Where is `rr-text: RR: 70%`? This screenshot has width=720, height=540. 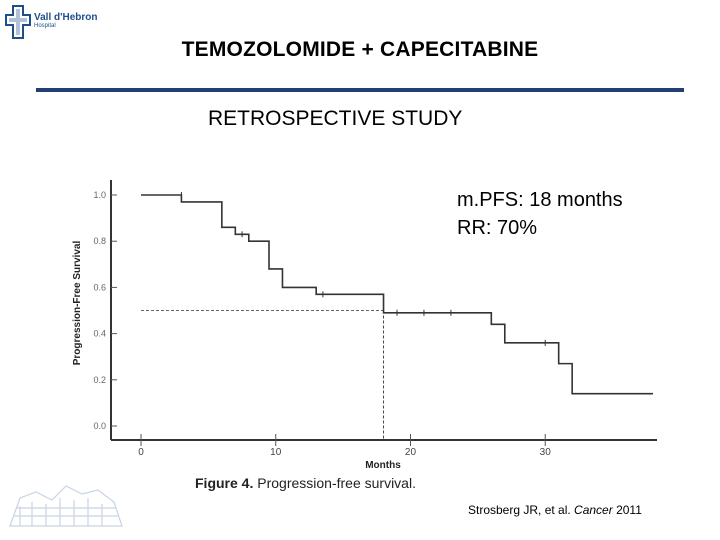 rr-text: RR: 70% is located at coordinates (497, 228).